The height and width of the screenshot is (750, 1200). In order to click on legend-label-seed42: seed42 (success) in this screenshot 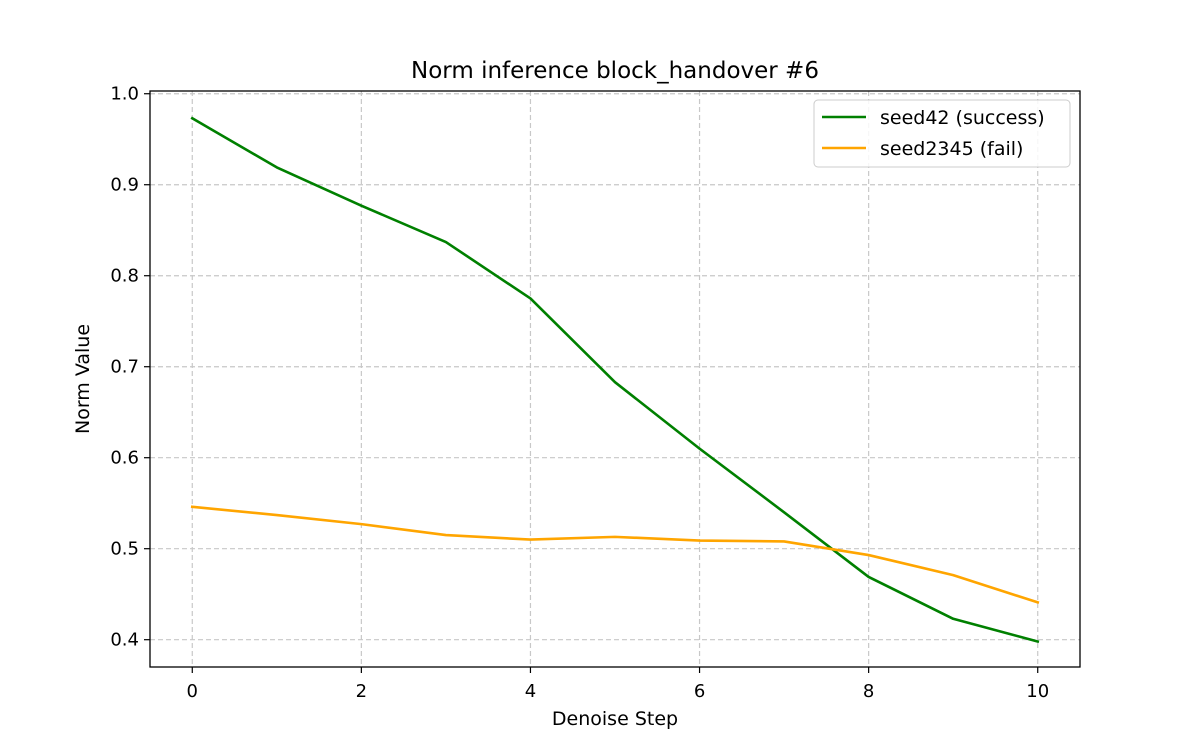, I will do `click(962, 118)`.